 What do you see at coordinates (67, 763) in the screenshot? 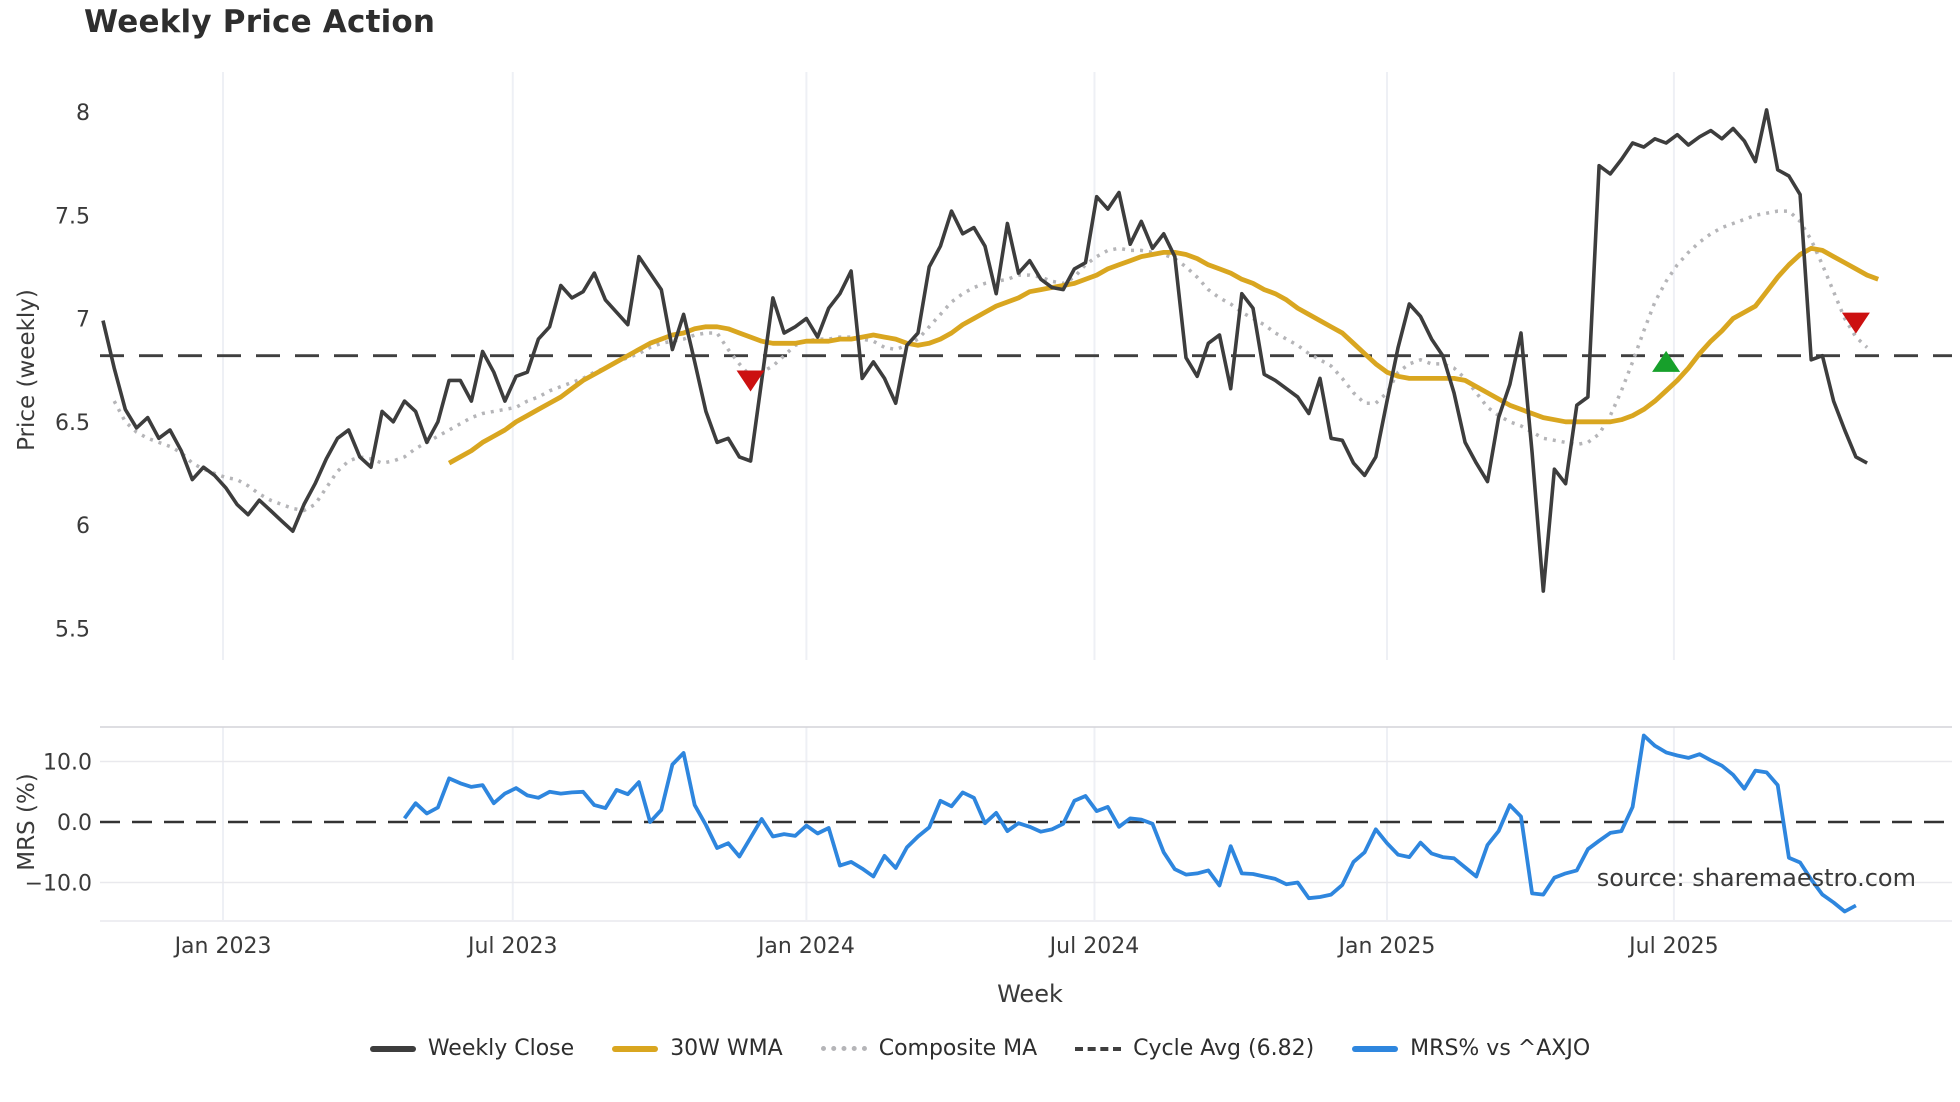
I see `mrs-tick-label: 10.0` at bounding box center [67, 763].